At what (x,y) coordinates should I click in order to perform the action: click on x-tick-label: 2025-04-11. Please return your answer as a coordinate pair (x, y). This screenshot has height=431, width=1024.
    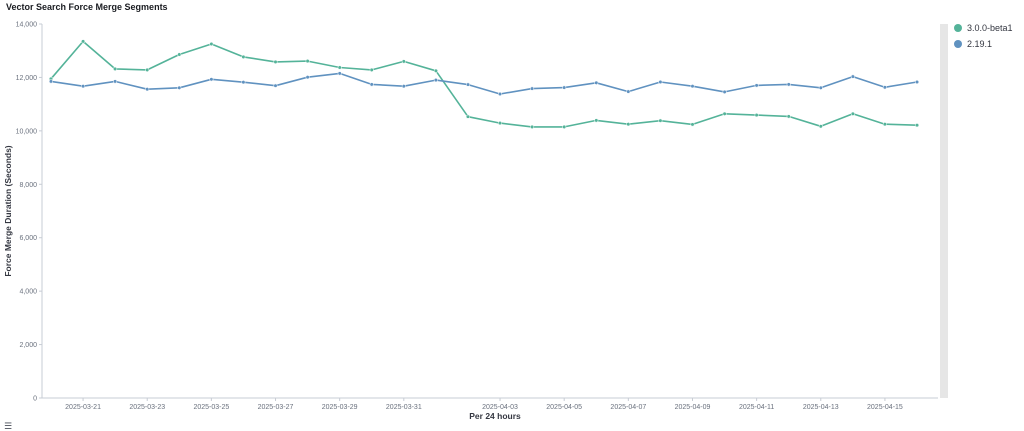
    Looking at the image, I should click on (756, 407).